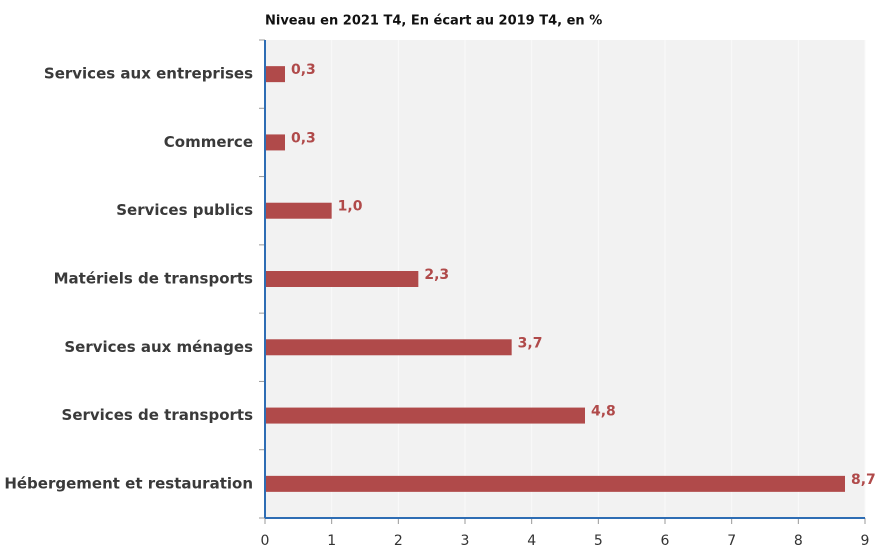 This screenshot has width=888, height=549. I want to click on x-tick-label: 7, so click(731, 541).